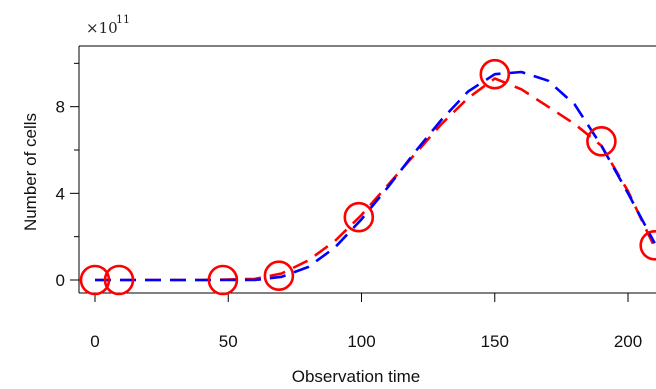 This screenshot has height=389, width=656. I want to click on y-axis-title: Number of cells, so click(30, 172).